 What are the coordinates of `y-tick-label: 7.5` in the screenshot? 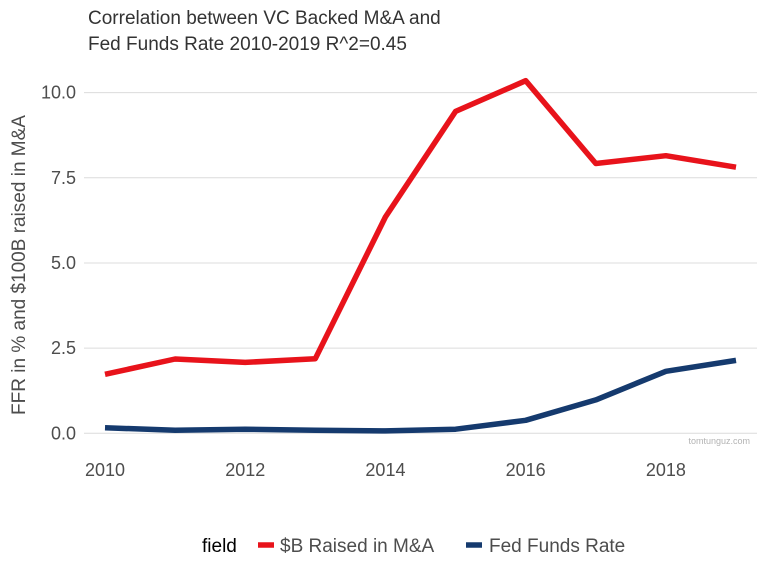 It's located at (63, 178).